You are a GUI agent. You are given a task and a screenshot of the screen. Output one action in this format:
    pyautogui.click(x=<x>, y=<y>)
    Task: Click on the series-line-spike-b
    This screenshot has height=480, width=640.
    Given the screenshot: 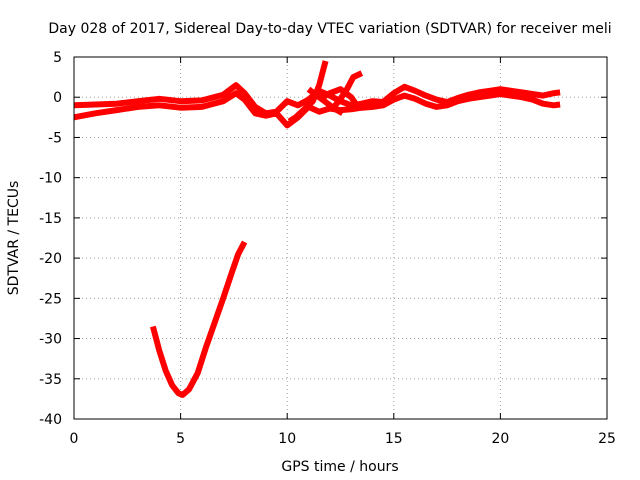 What is the action you would take?
    pyautogui.click(x=340, y=99)
    